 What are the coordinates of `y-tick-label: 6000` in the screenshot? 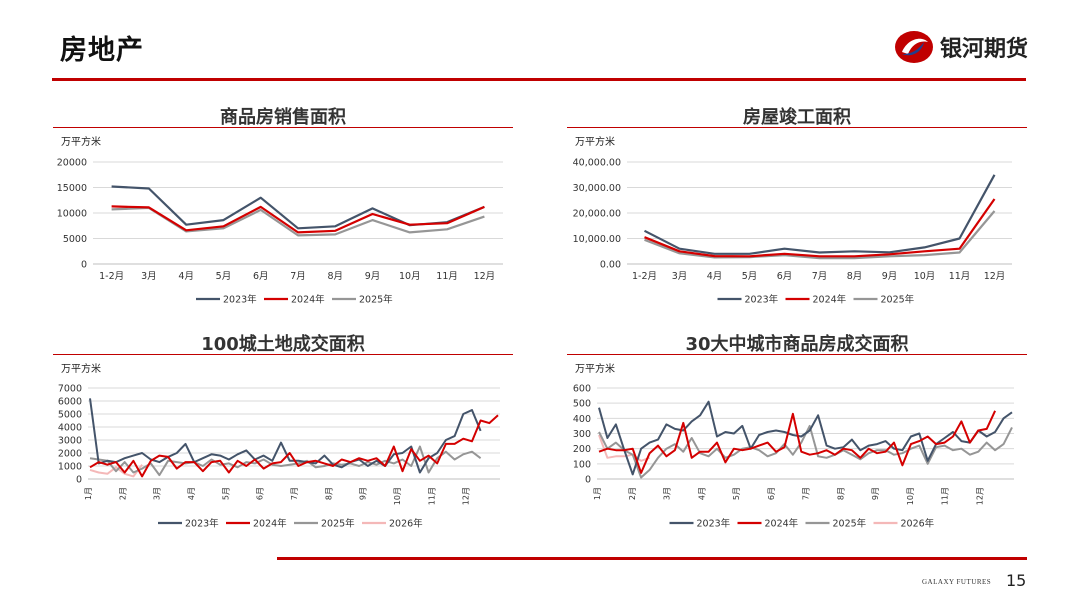 It's located at (70, 402).